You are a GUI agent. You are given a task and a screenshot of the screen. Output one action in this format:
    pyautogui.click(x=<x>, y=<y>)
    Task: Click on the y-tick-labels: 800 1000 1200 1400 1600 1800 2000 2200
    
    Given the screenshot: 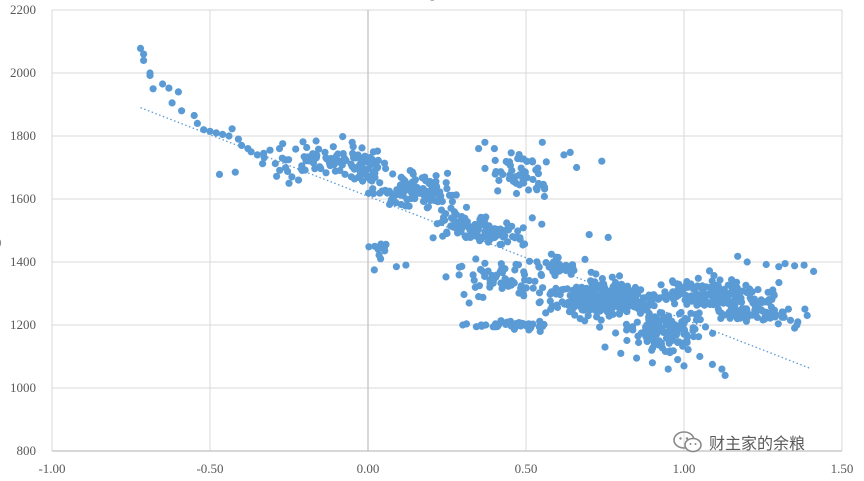 What is the action you would take?
    pyautogui.click(x=23, y=230)
    